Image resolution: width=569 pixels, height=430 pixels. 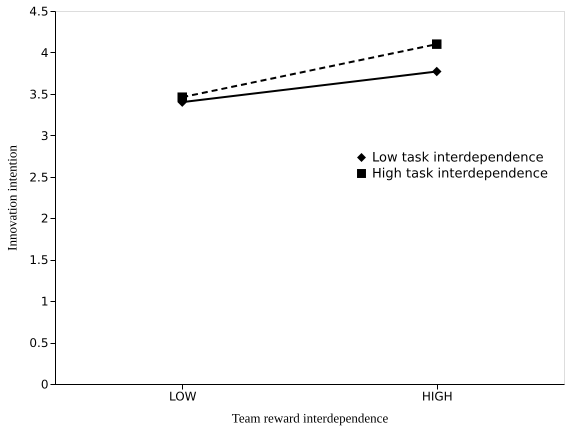 What do you see at coordinates (12, 197) in the screenshot?
I see `y-axis-title: Innovation intention` at bounding box center [12, 197].